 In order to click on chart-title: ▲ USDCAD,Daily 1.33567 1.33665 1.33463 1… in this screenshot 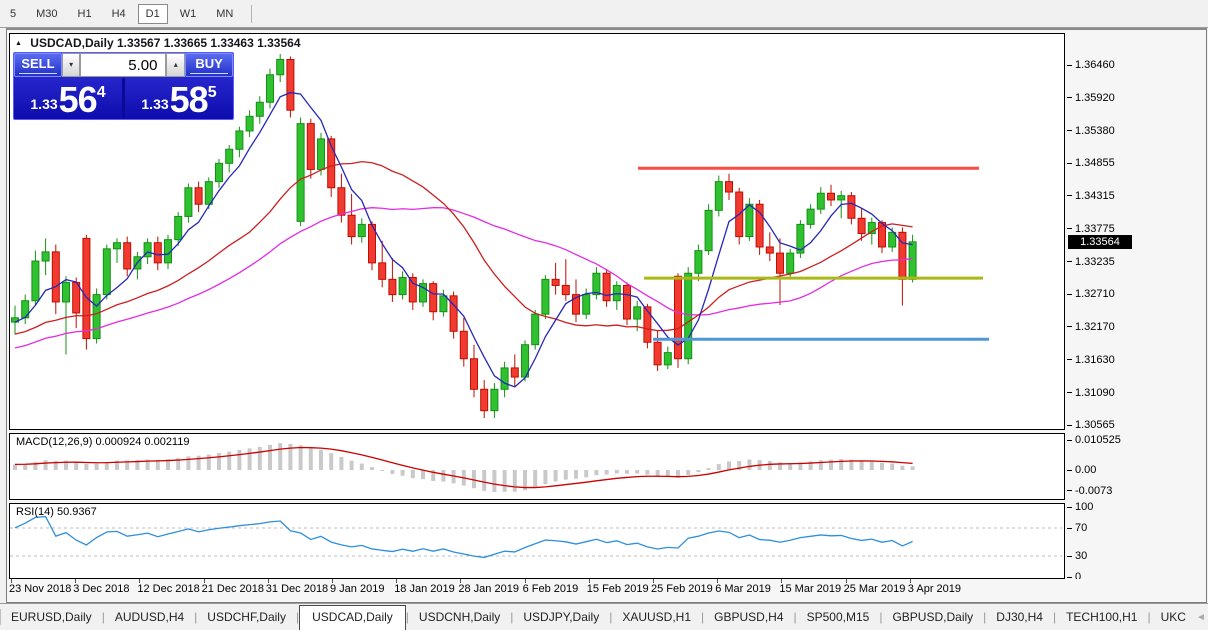, I will do `click(158, 43)`.